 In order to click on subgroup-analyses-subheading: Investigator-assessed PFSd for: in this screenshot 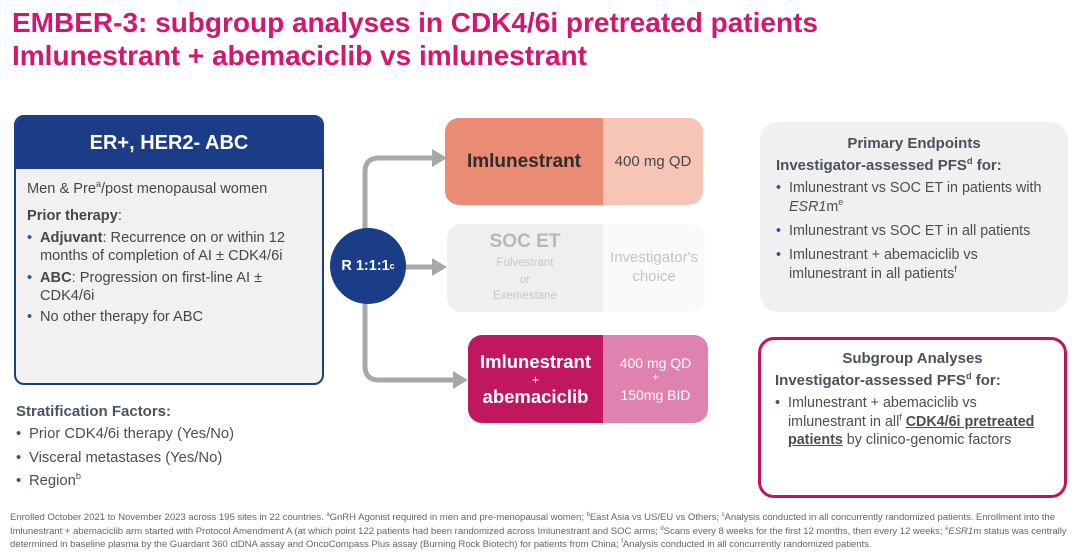, I will do `click(888, 380)`.